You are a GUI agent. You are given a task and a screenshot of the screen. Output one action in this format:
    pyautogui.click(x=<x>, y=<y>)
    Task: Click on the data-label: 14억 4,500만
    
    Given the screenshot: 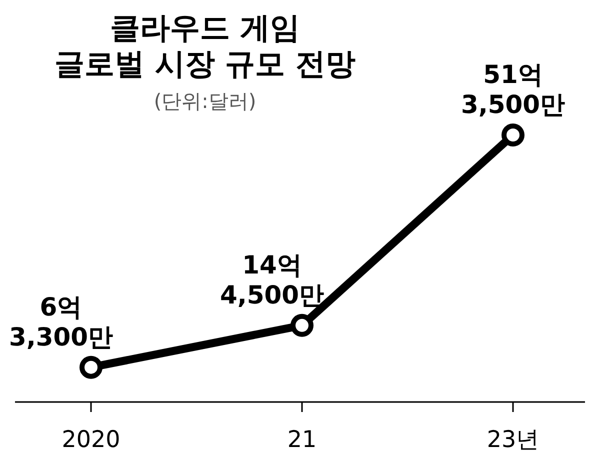 What is the action you would take?
    pyautogui.click(x=272, y=280)
    